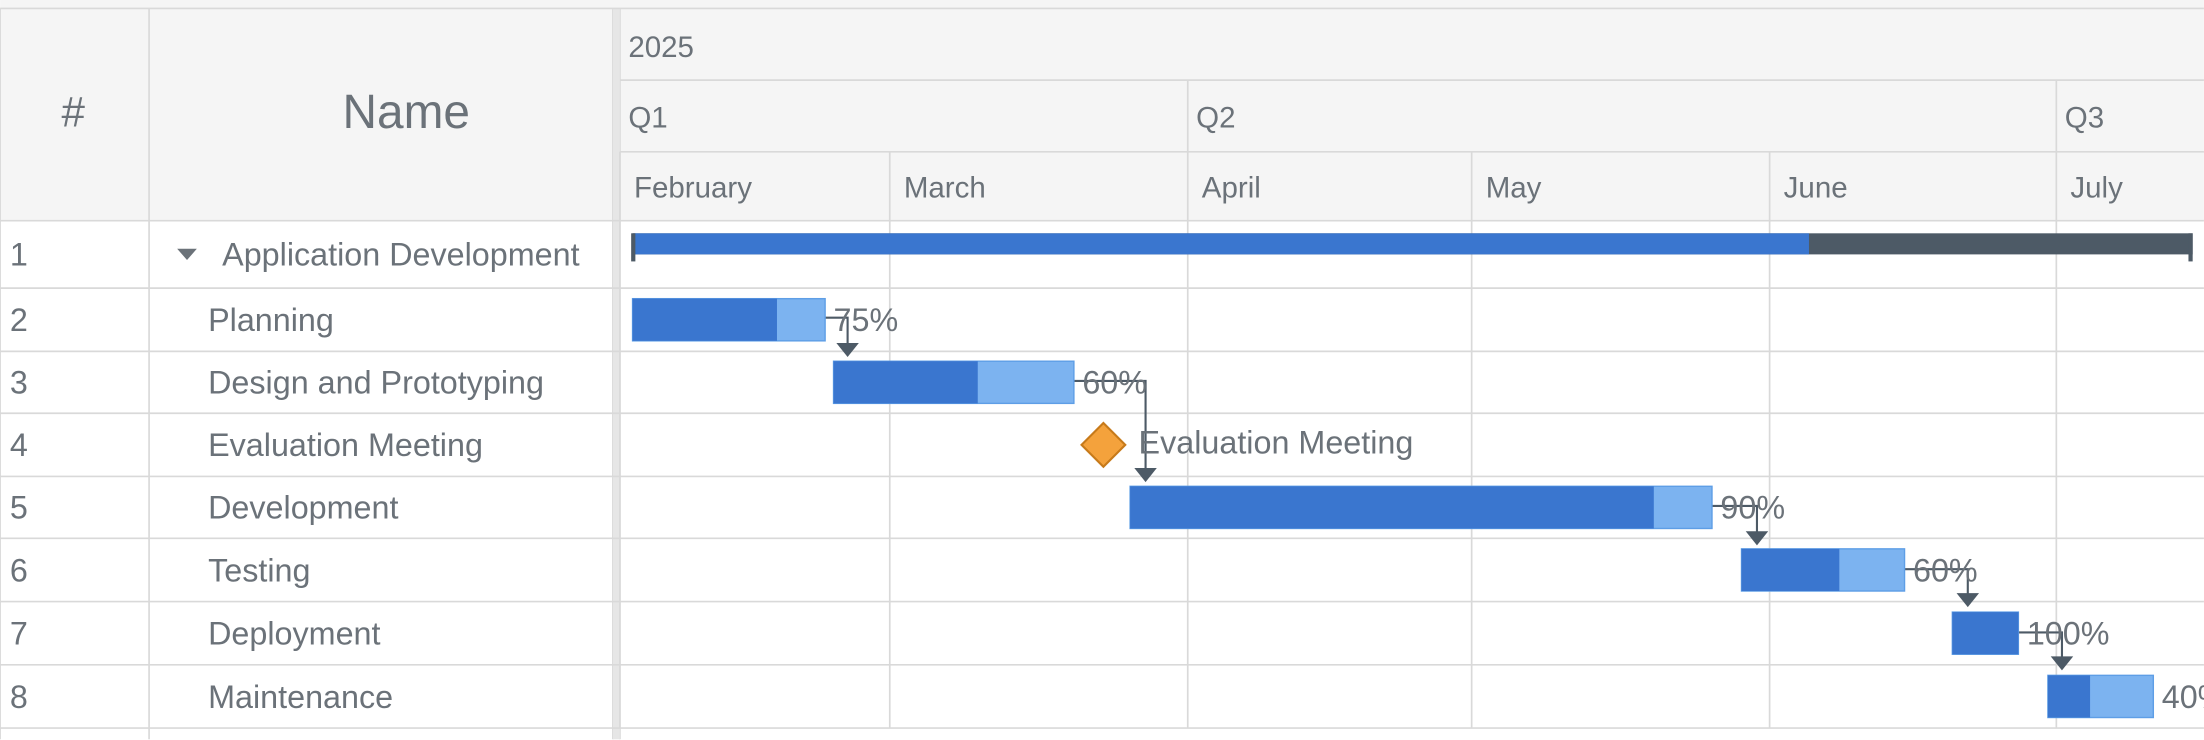 The height and width of the screenshot is (740, 2204). Describe the element at coordinates (259, 570) in the screenshot. I see `row-name: Testing` at that location.